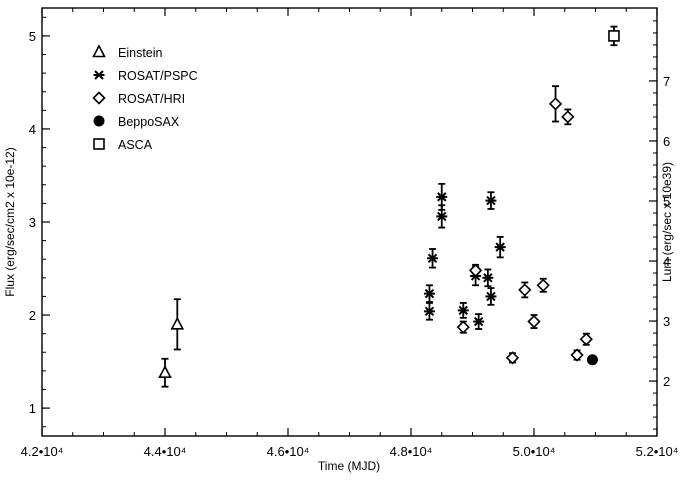 This screenshot has width=681, height=485. I want to click on y-tick-label: 4, so click(32, 129).